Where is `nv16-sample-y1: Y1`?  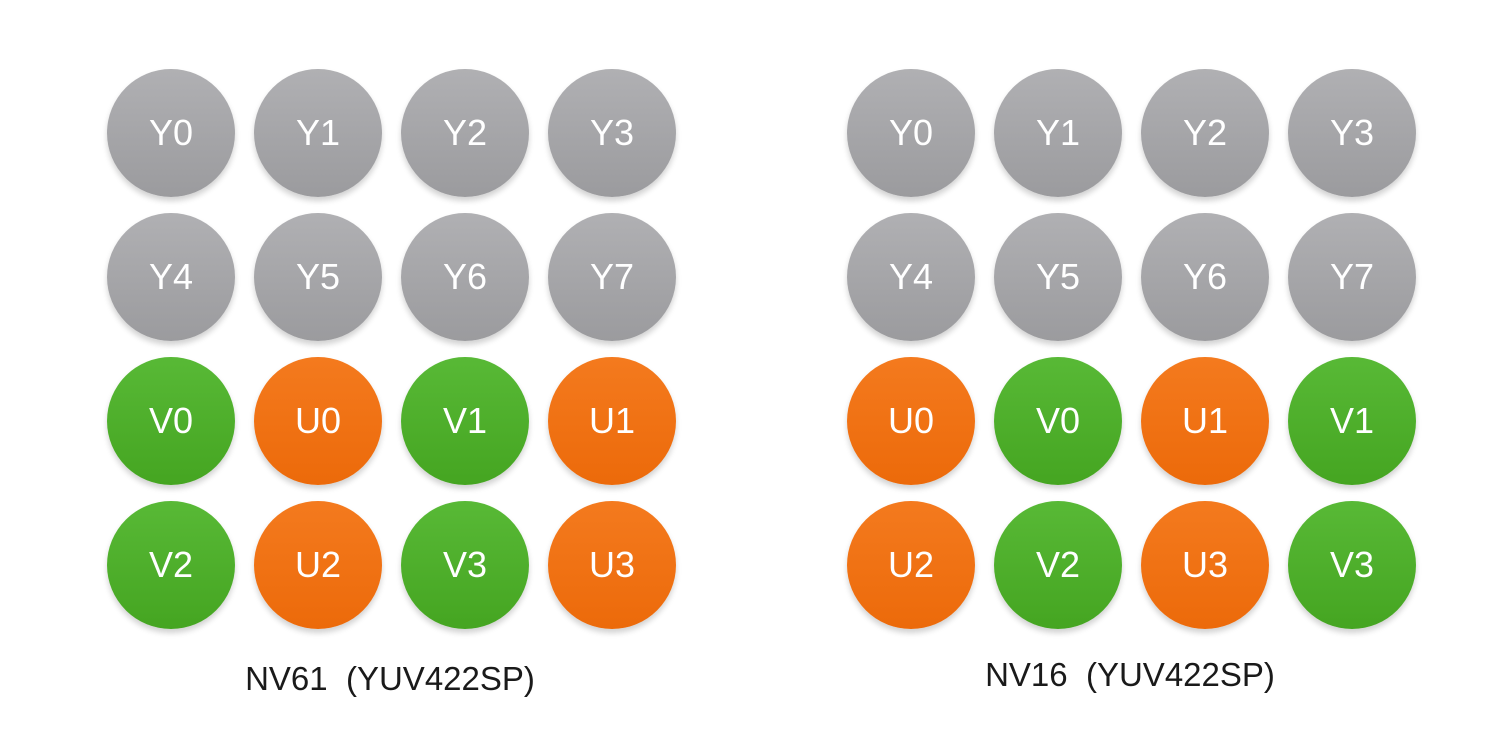 nv16-sample-y1: Y1 is located at coordinates (1058, 133).